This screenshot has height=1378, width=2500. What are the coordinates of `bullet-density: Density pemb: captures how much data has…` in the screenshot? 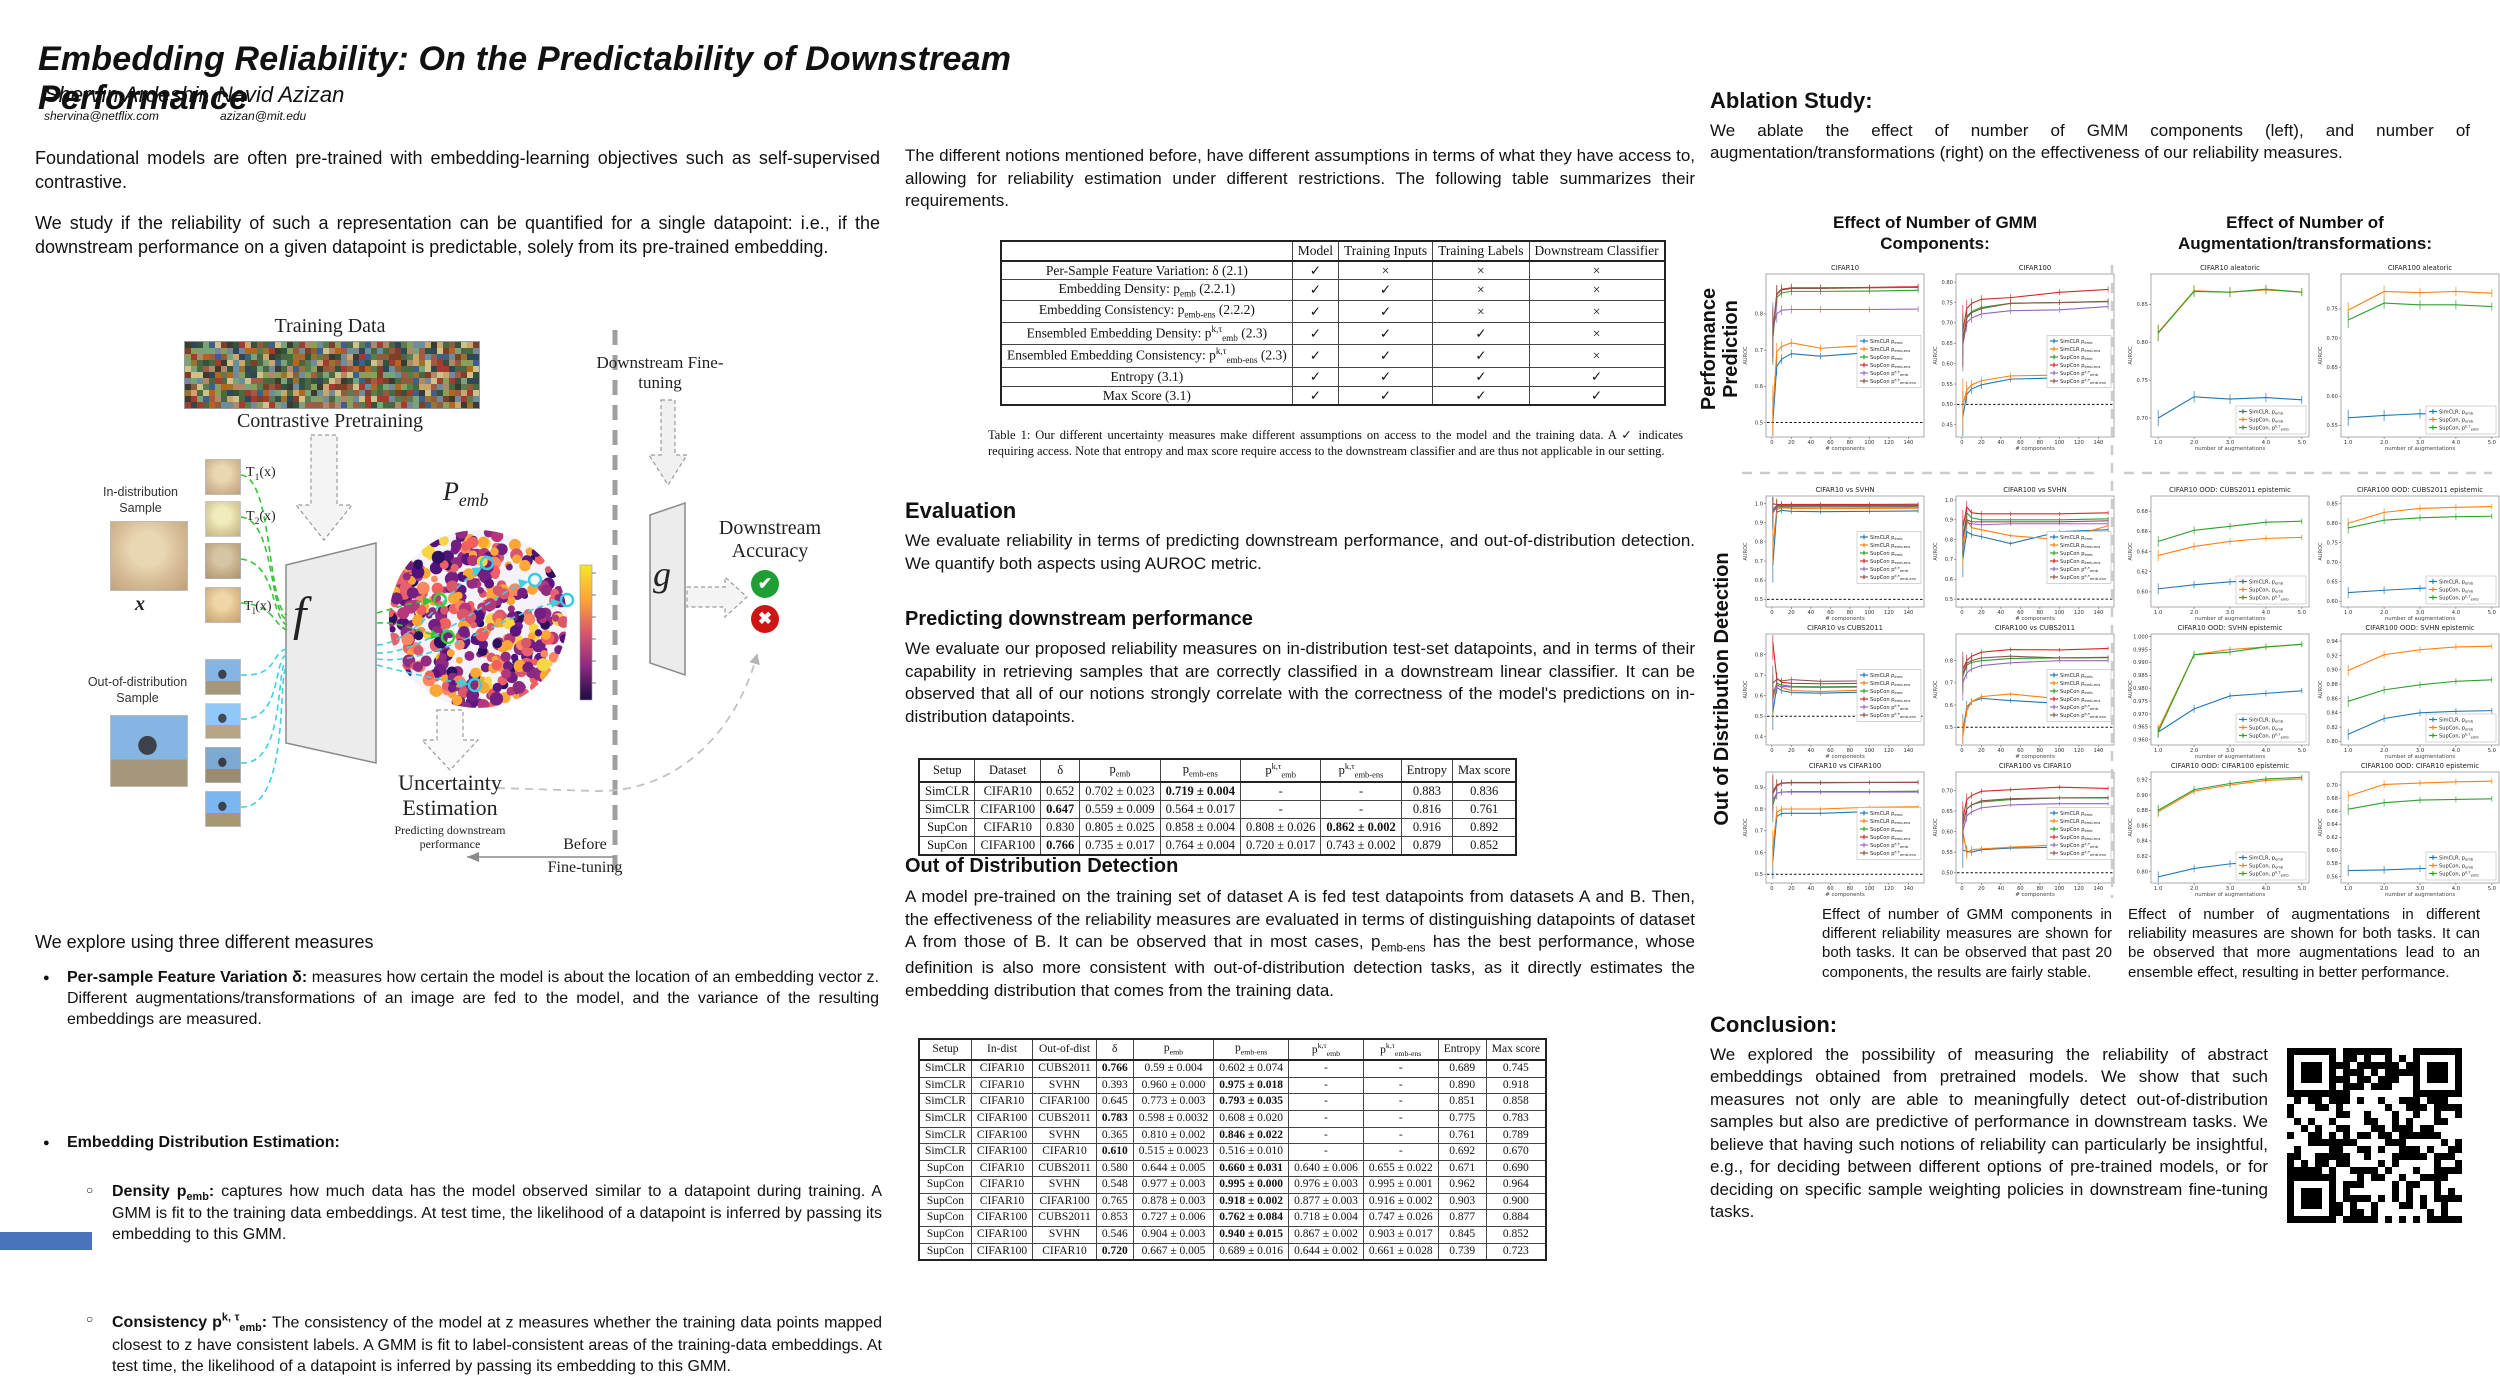 It's located at (480, 1214).